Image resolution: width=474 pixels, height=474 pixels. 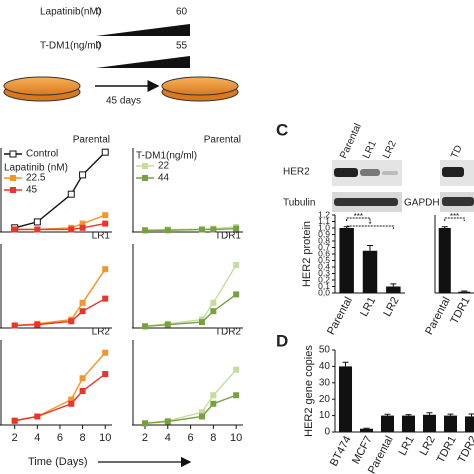 I want to click on y-tick-label: 0,3, so click(x=324, y=273).